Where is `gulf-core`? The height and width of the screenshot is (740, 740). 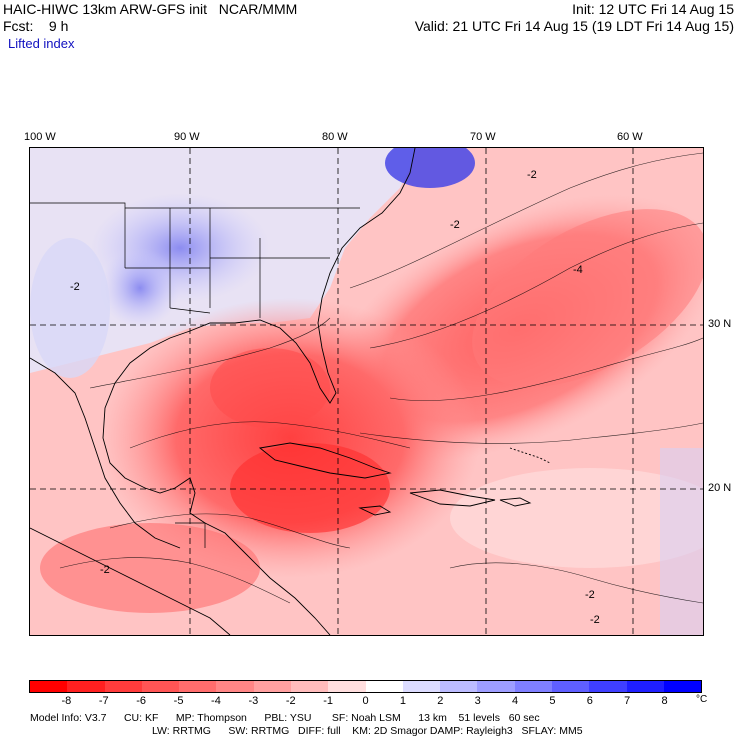 gulf-core is located at coordinates (270, 388).